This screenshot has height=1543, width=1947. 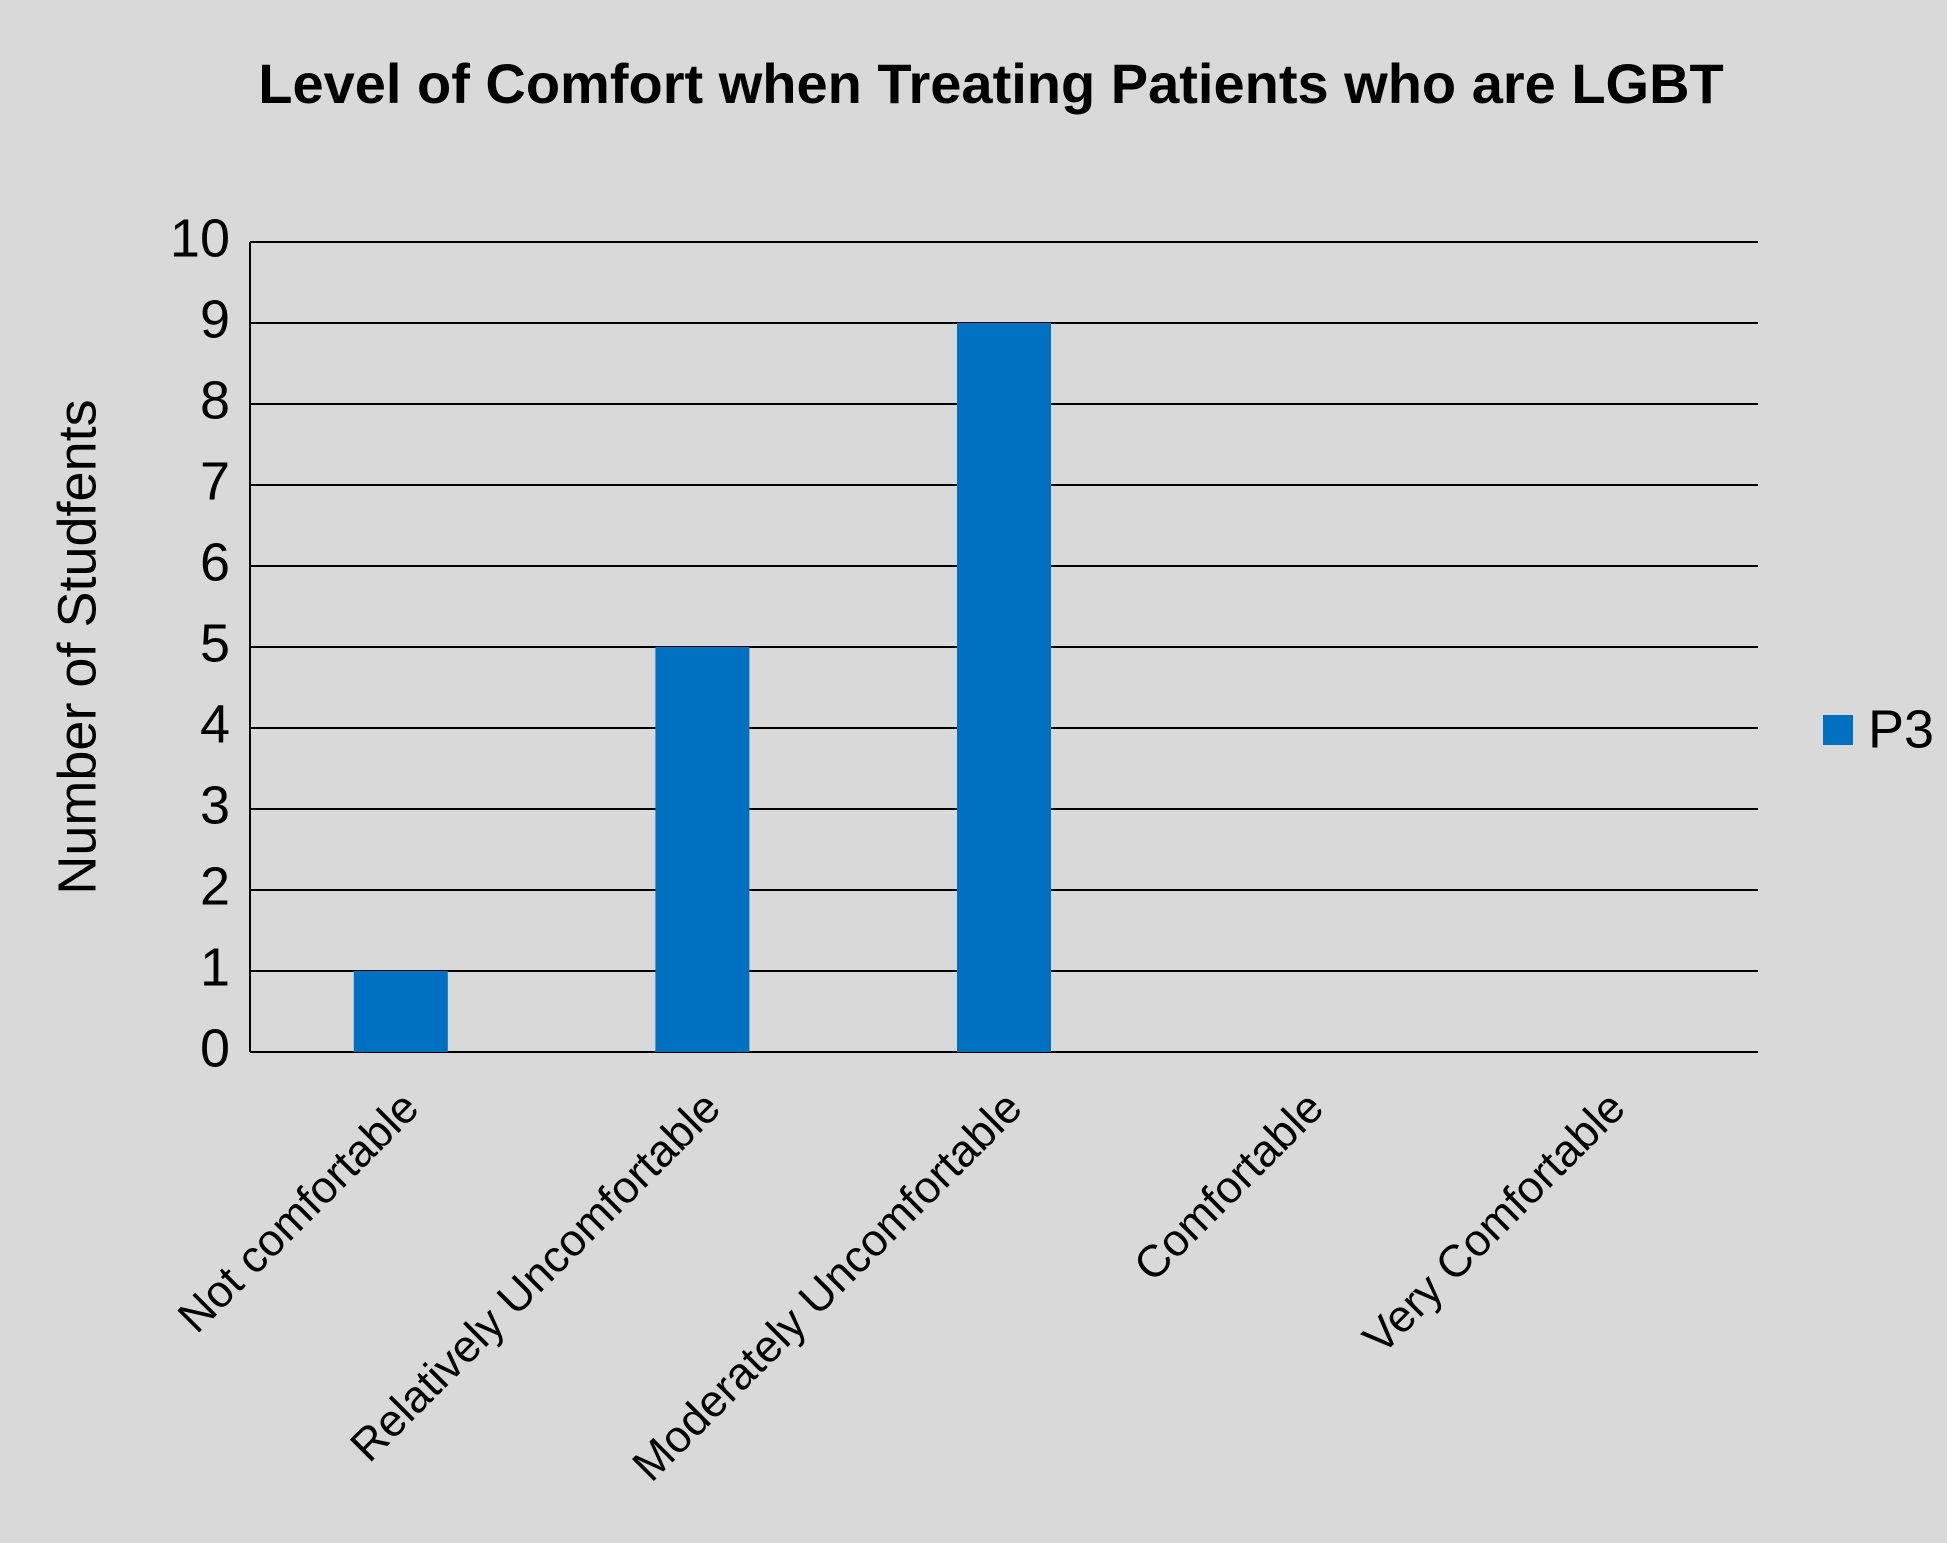 I want to click on y-tick-label: 9, so click(x=215, y=319).